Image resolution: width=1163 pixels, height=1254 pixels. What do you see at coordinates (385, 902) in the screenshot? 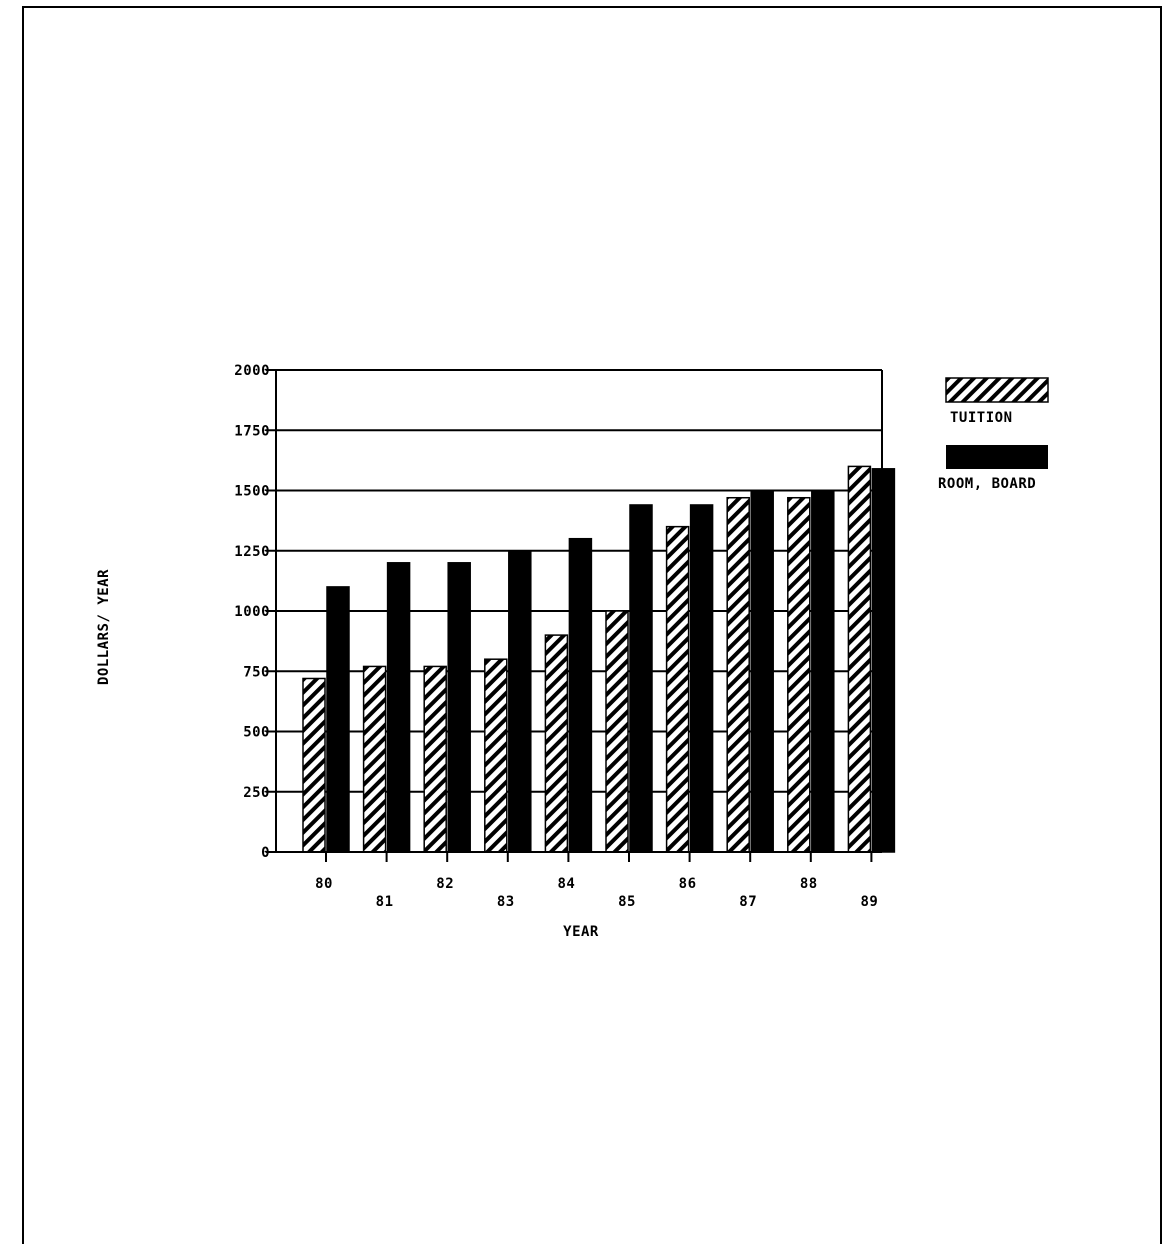
I see `x-tick-label: 81` at bounding box center [385, 902].